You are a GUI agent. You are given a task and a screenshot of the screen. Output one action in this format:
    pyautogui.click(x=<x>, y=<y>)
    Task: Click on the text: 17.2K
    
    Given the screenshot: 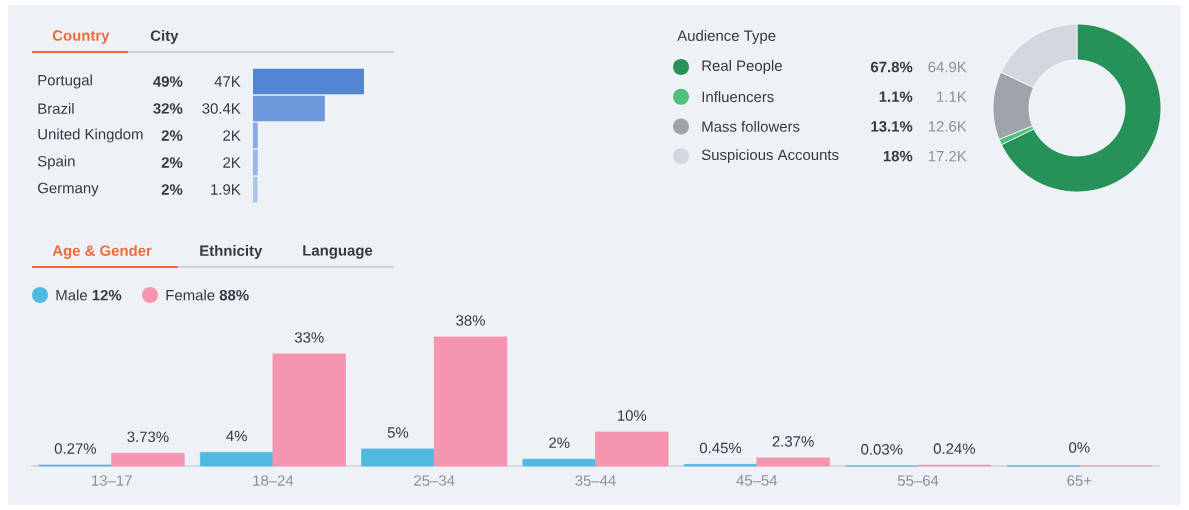 What is the action you would take?
    pyautogui.click(x=947, y=156)
    